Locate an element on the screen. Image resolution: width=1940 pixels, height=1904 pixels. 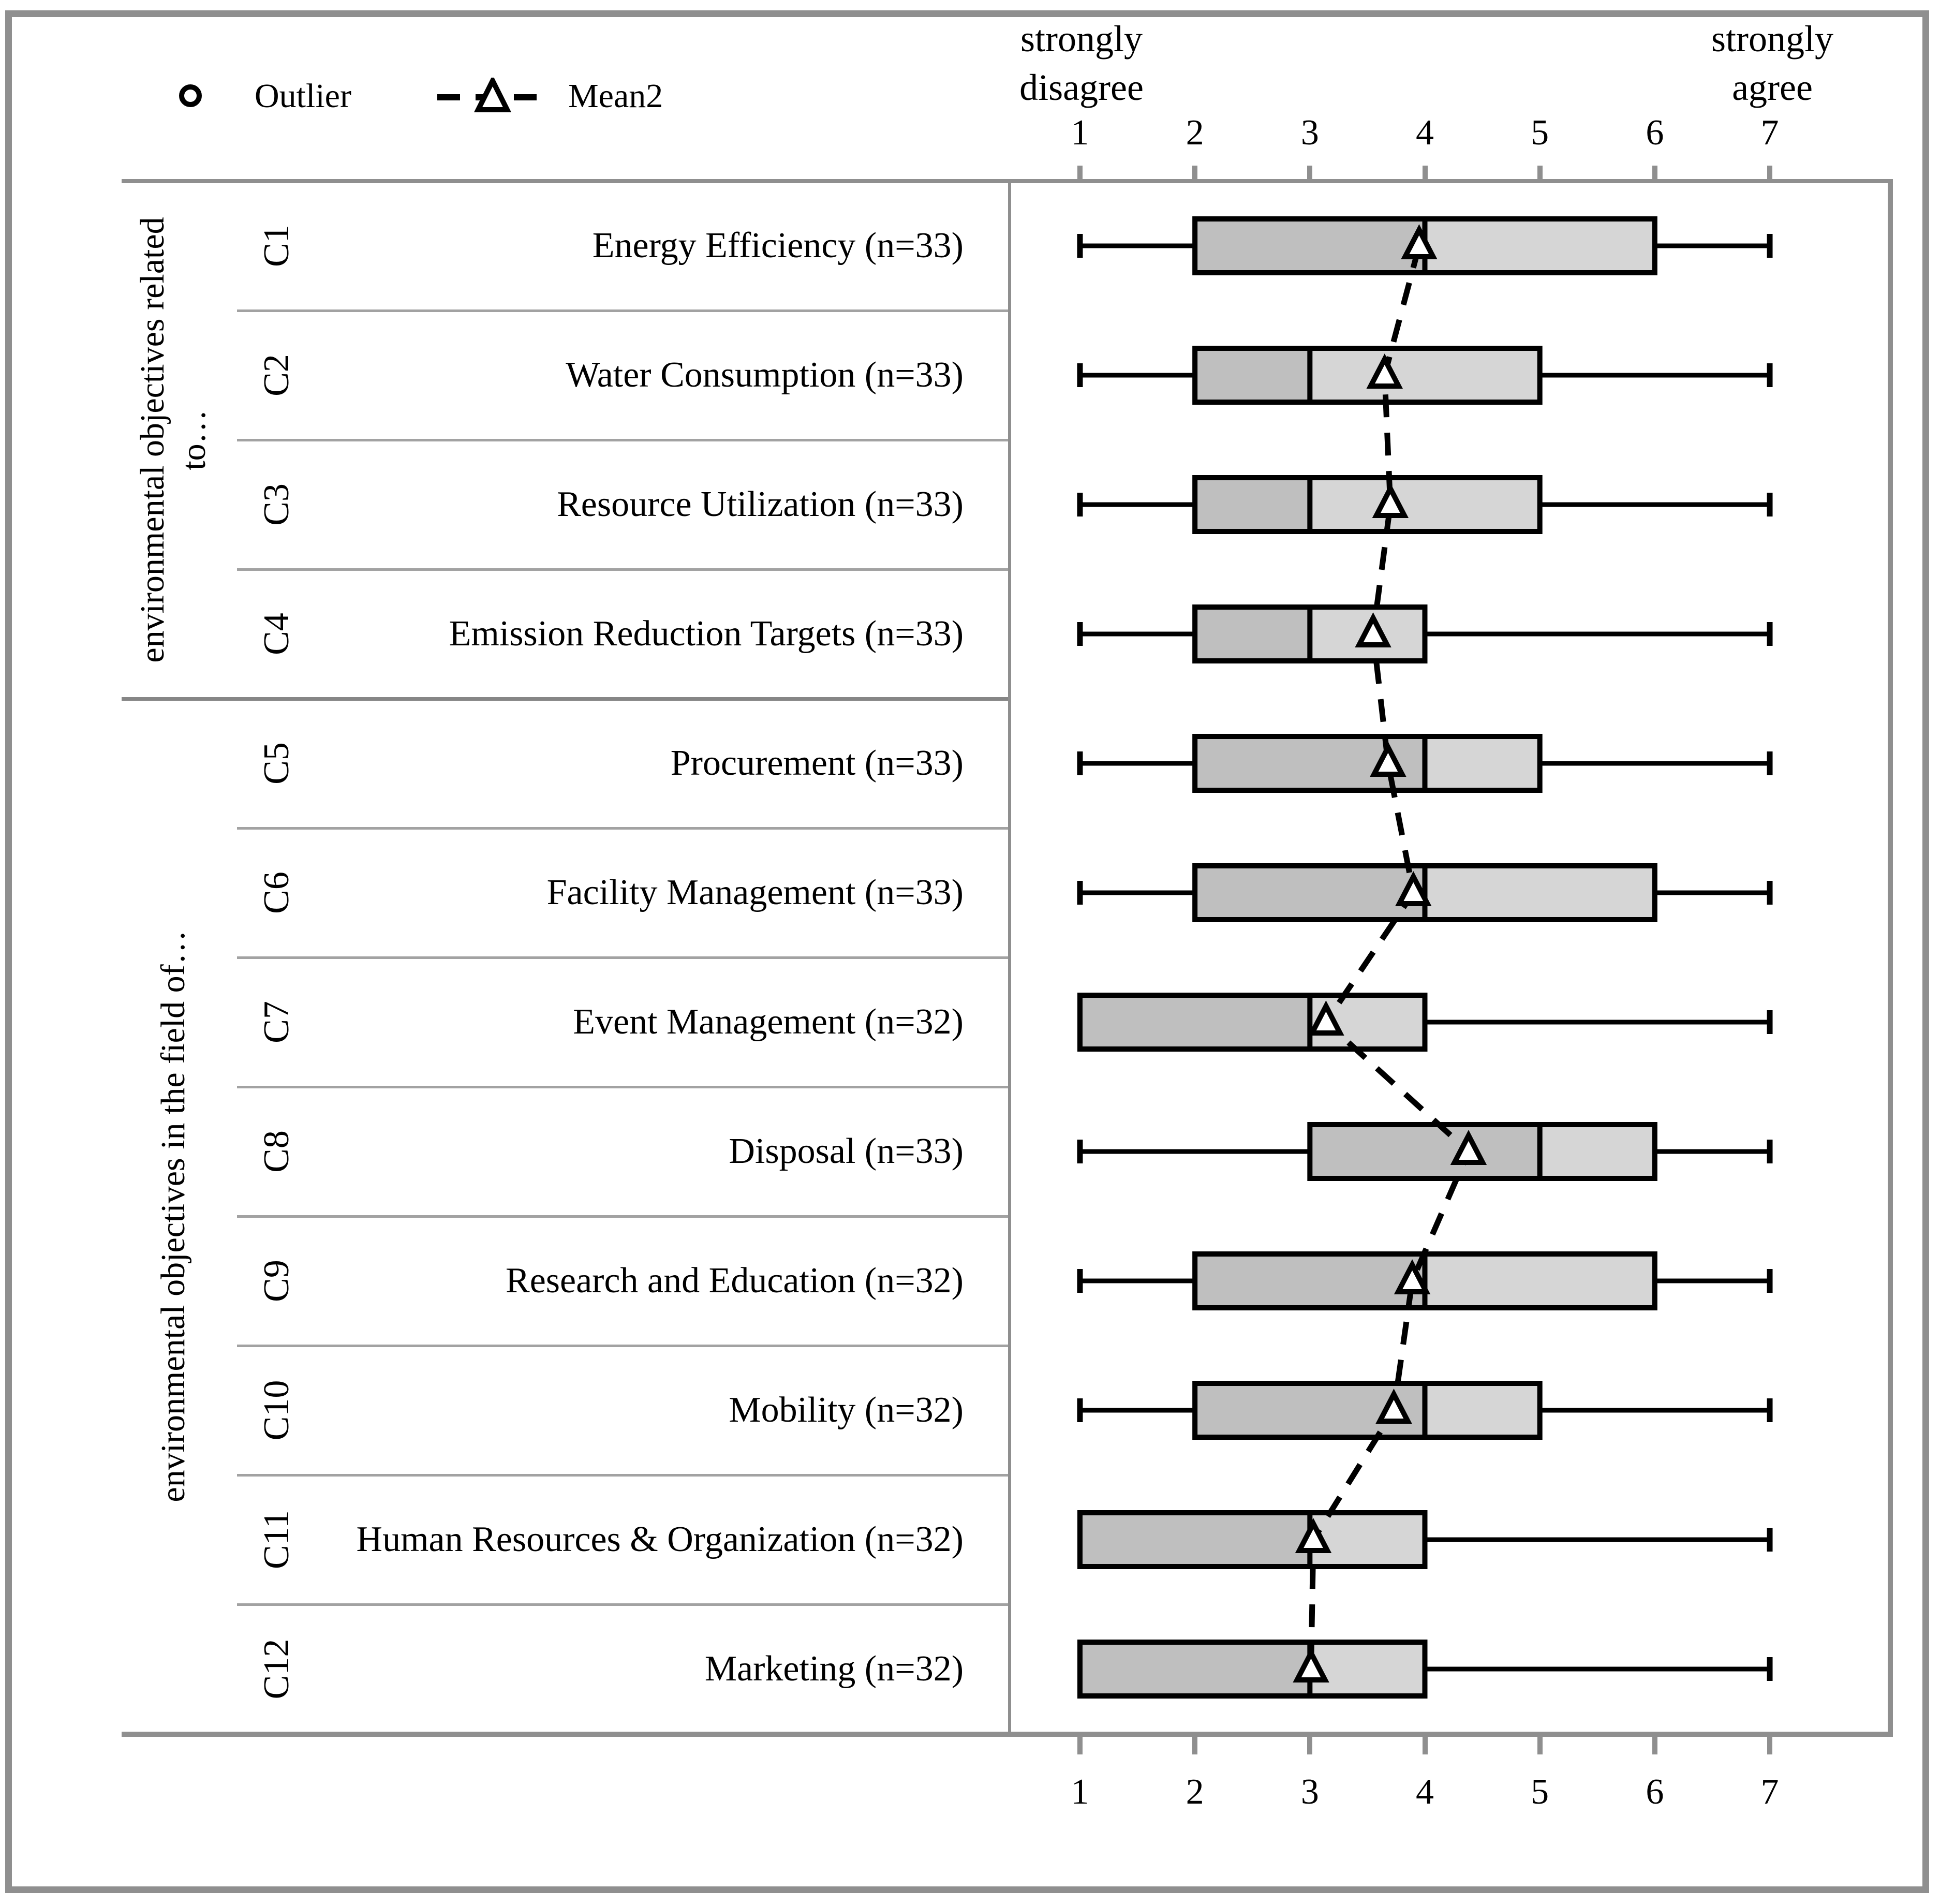
plot-top-border is located at coordinates (1007, 181).